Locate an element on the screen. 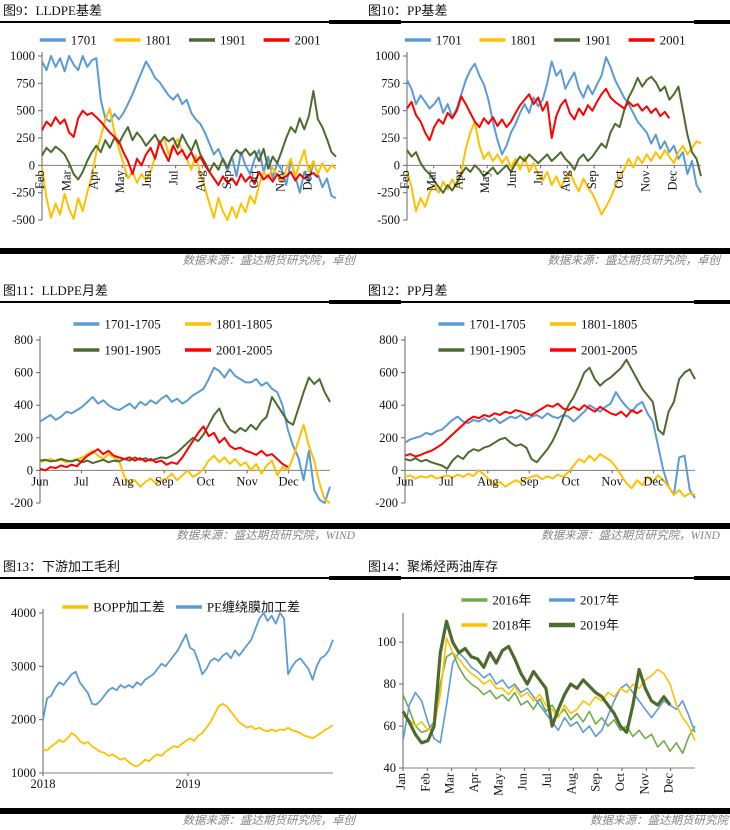 The height and width of the screenshot is (830, 730). figure-title: 图12：PP月差 is located at coordinates (408, 290).